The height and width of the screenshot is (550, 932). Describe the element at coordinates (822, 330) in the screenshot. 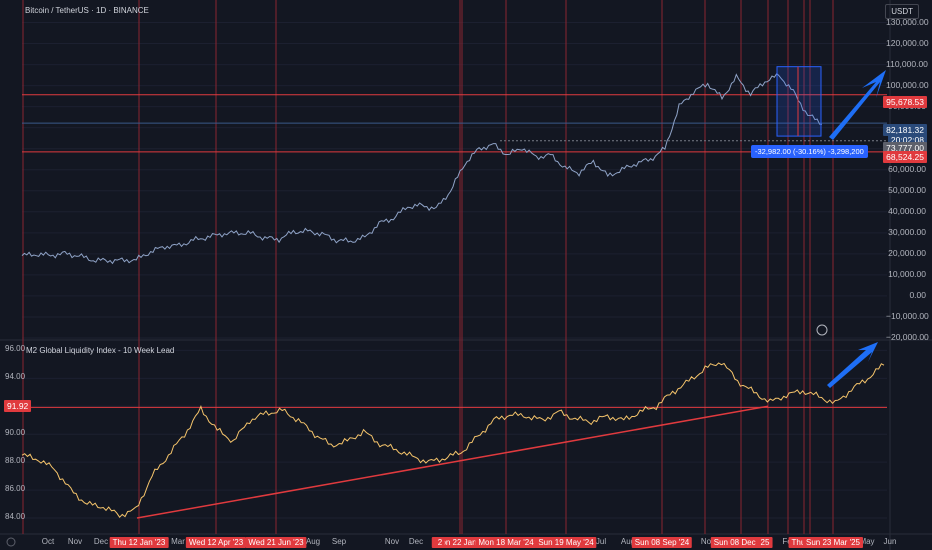

I see `alert-icon` at that location.